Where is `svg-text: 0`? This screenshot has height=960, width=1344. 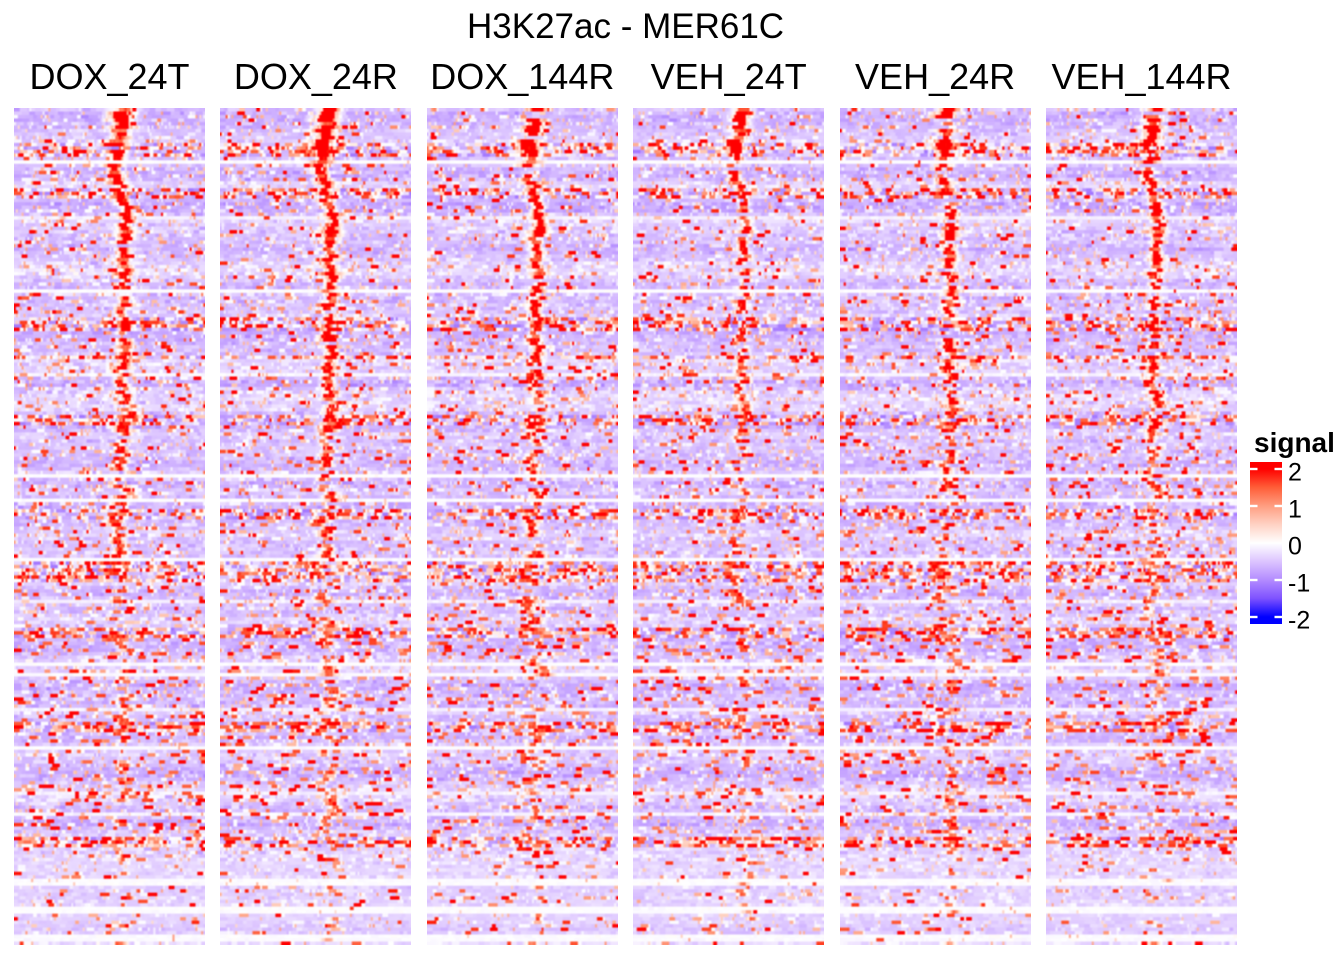
svg-text: 0 is located at coordinates (1295, 547).